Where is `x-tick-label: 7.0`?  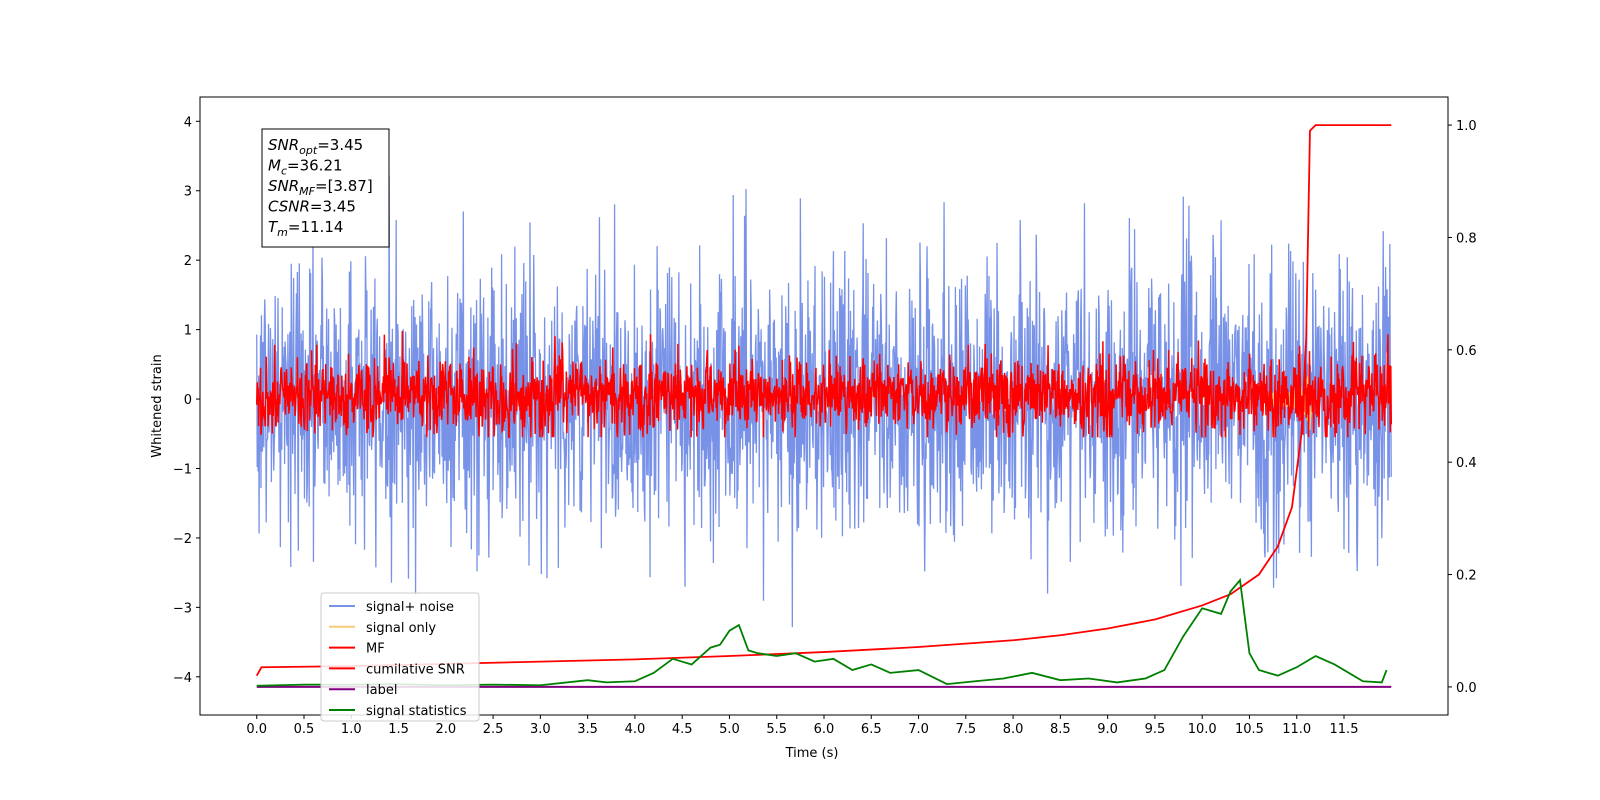
x-tick-label: 7.0 is located at coordinates (918, 729).